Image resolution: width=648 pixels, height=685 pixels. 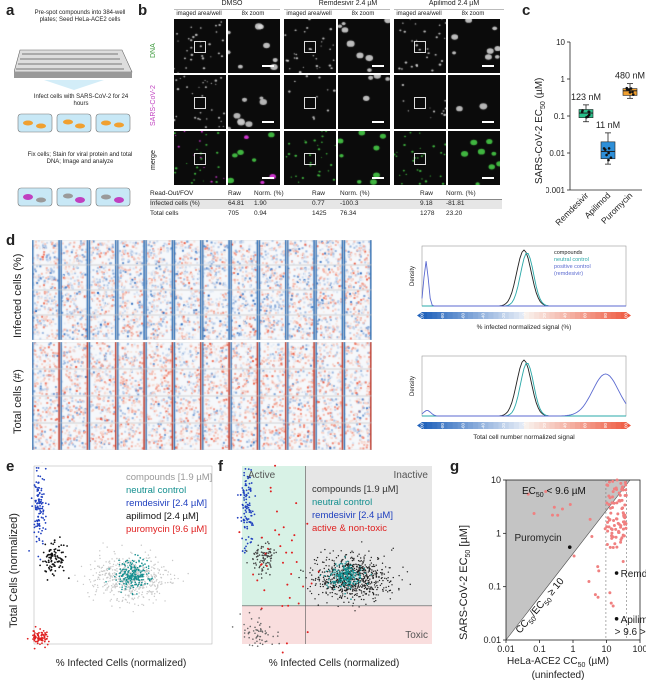 I want to click on e-compounds, so click(x=131, y=577).